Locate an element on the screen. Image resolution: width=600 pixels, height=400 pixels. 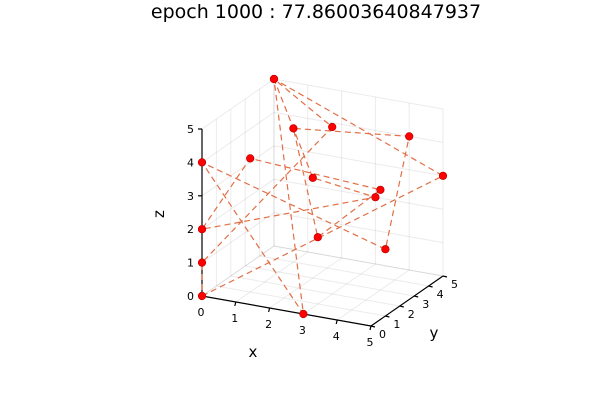
z-tick-label: 5 is located at coordinates (190, 129).